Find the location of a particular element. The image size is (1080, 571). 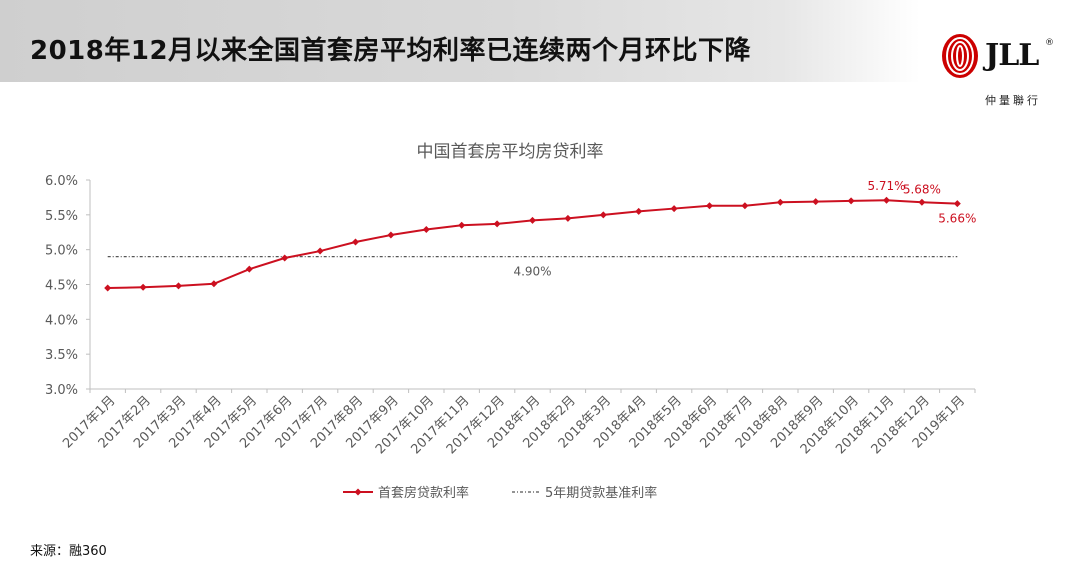

y-tick-label: 6.0% is located at coordinates (61, 181).